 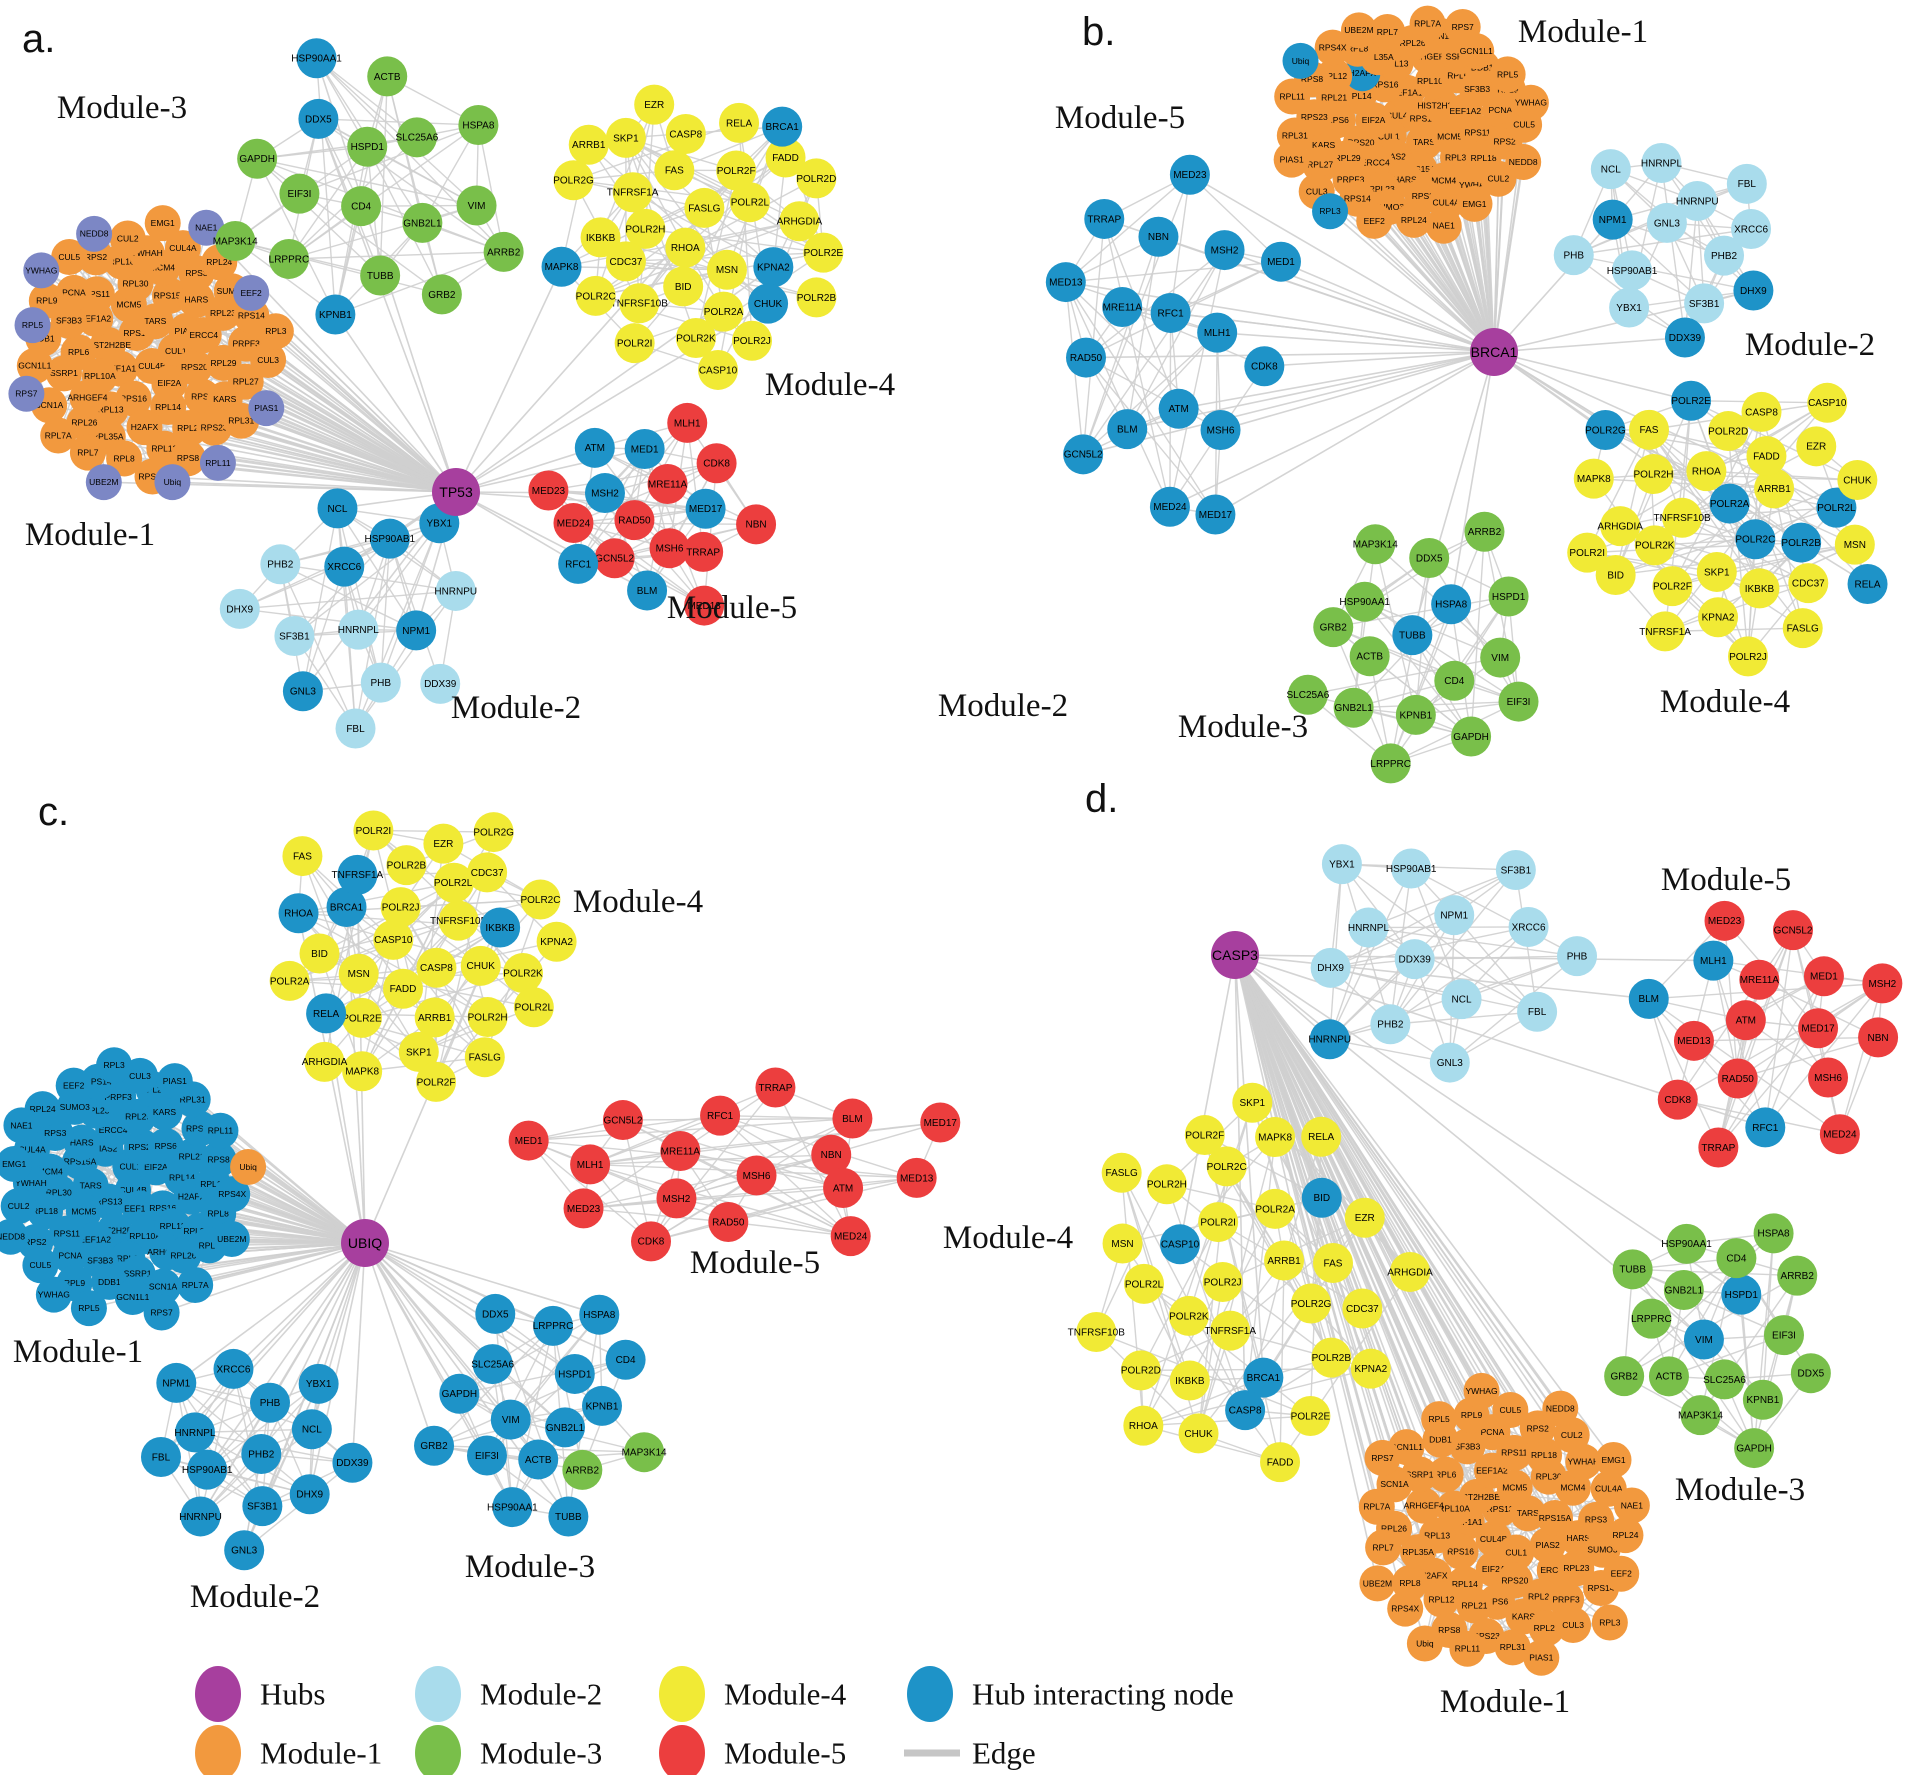 What do you see at coordinates (219, 1214) in the screenshot?
I see `gene-node-label: RPL8` at bounding box center [219, 1214].